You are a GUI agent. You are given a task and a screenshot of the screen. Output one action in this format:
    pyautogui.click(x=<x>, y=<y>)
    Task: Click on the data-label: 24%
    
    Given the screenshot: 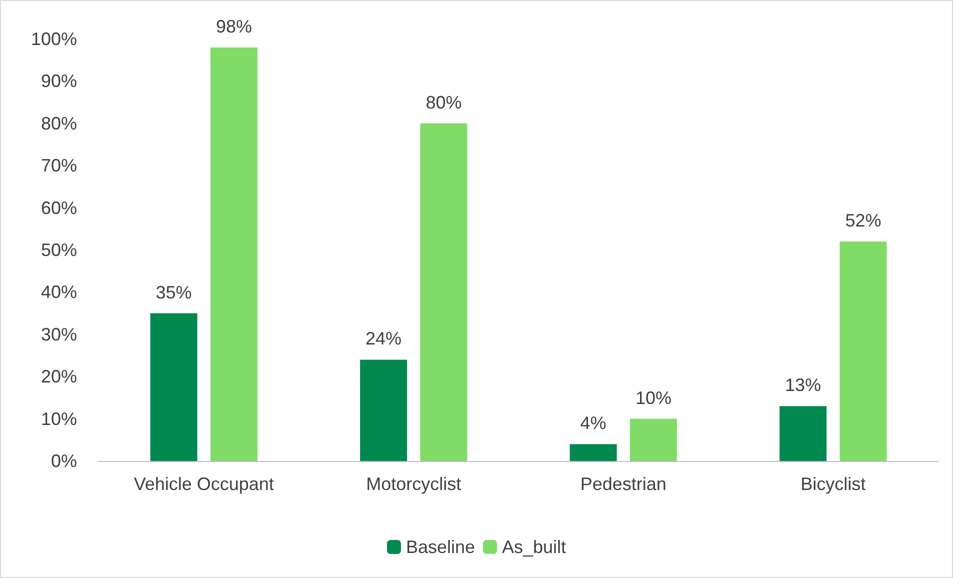 What is the action you would take?
    pyautogui.click(x=384, y=338)
    